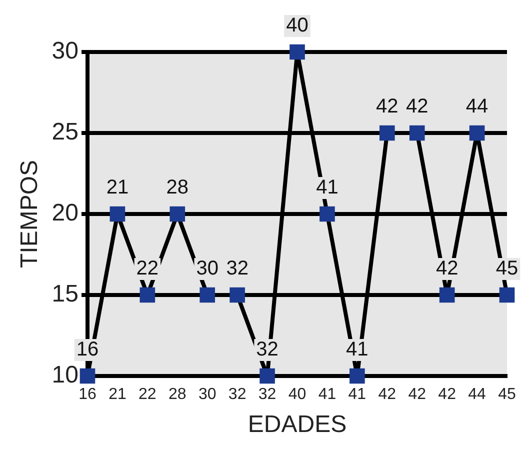  Describe the element at coordinates (65, 51) in the screenshot. I see `y-tick-label: 30` at that location.